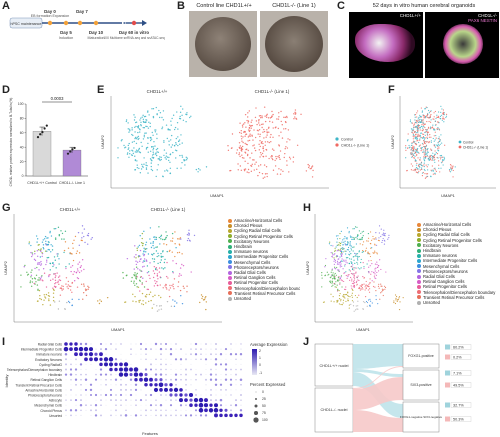  Describe the element at coordinates (49, 355) in the screenshot. I see `dotplot-row-label: Immature neurons` at that location.